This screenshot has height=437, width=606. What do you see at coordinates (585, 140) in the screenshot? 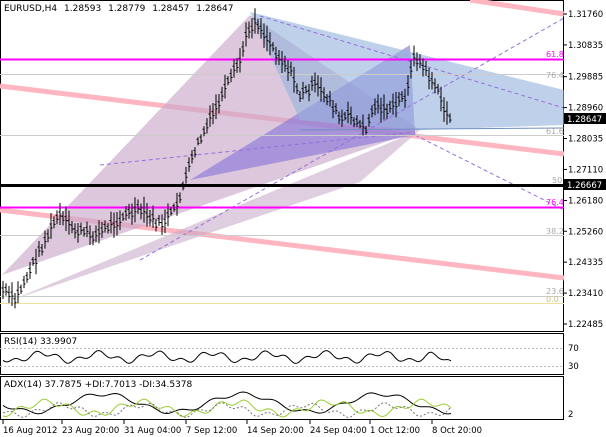
I see `price-tick-label: 1.28035` at bounding box center [585, 140].